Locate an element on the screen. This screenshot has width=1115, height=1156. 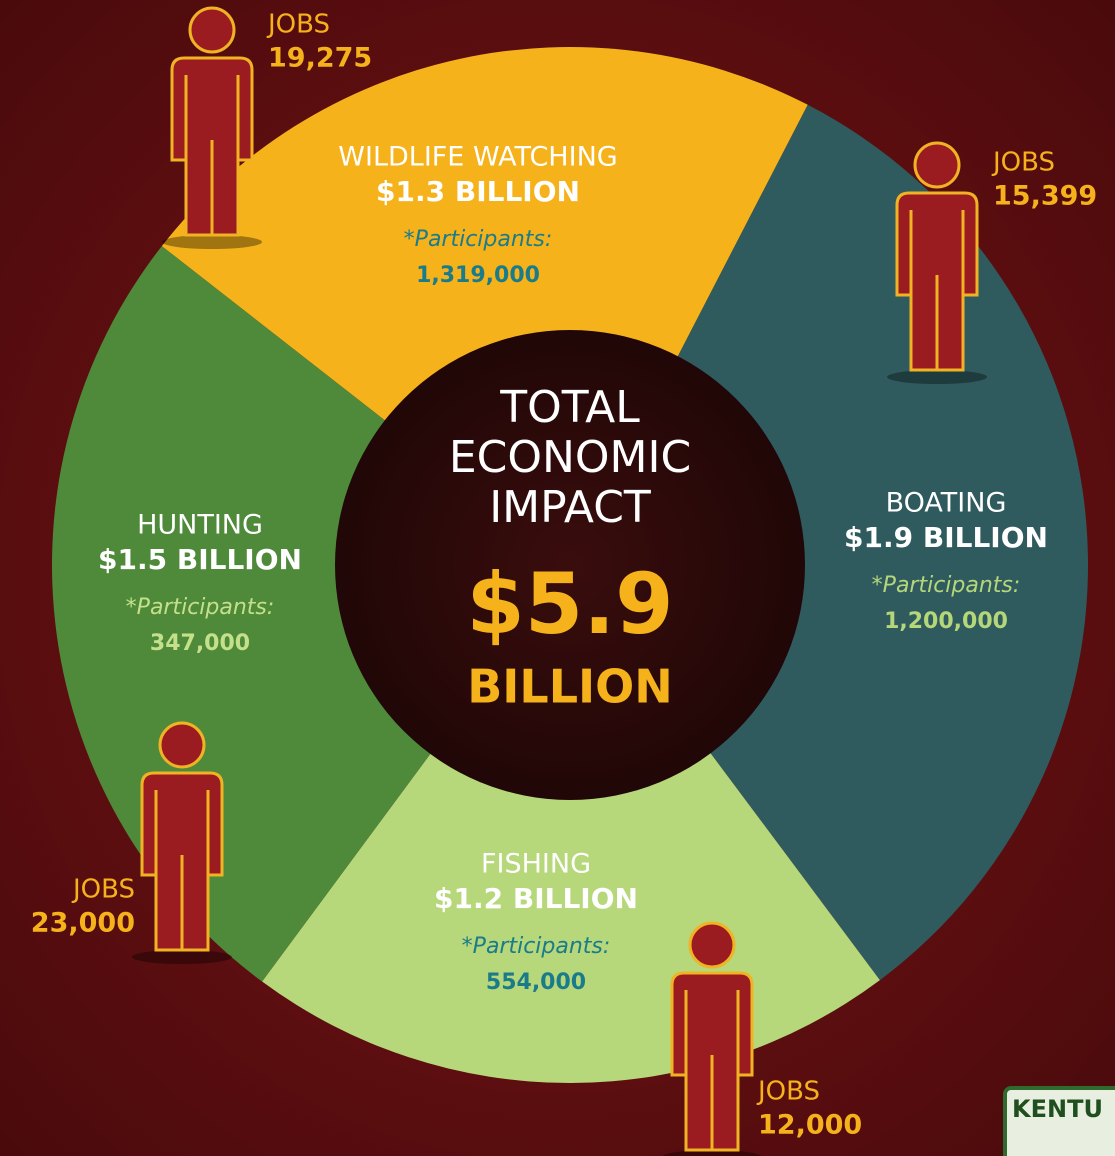
segment-value: $1.5 BILLION is located at coordinates (200, 559).